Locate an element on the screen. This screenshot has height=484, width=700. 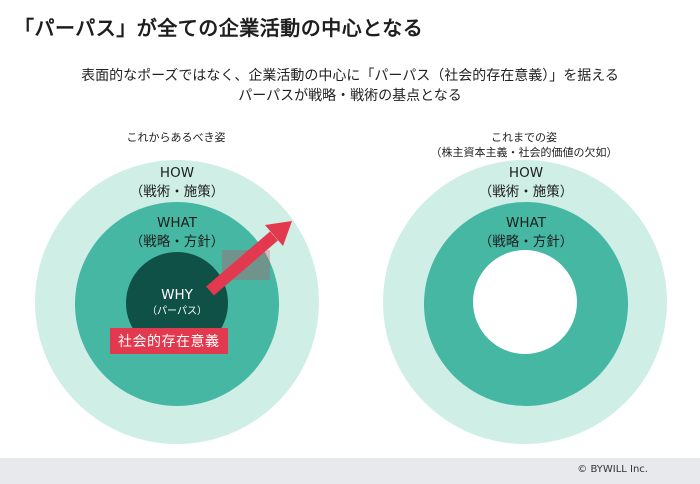
left-panel-heading: これからあるべき姿 is located at coordinates (176, 137).